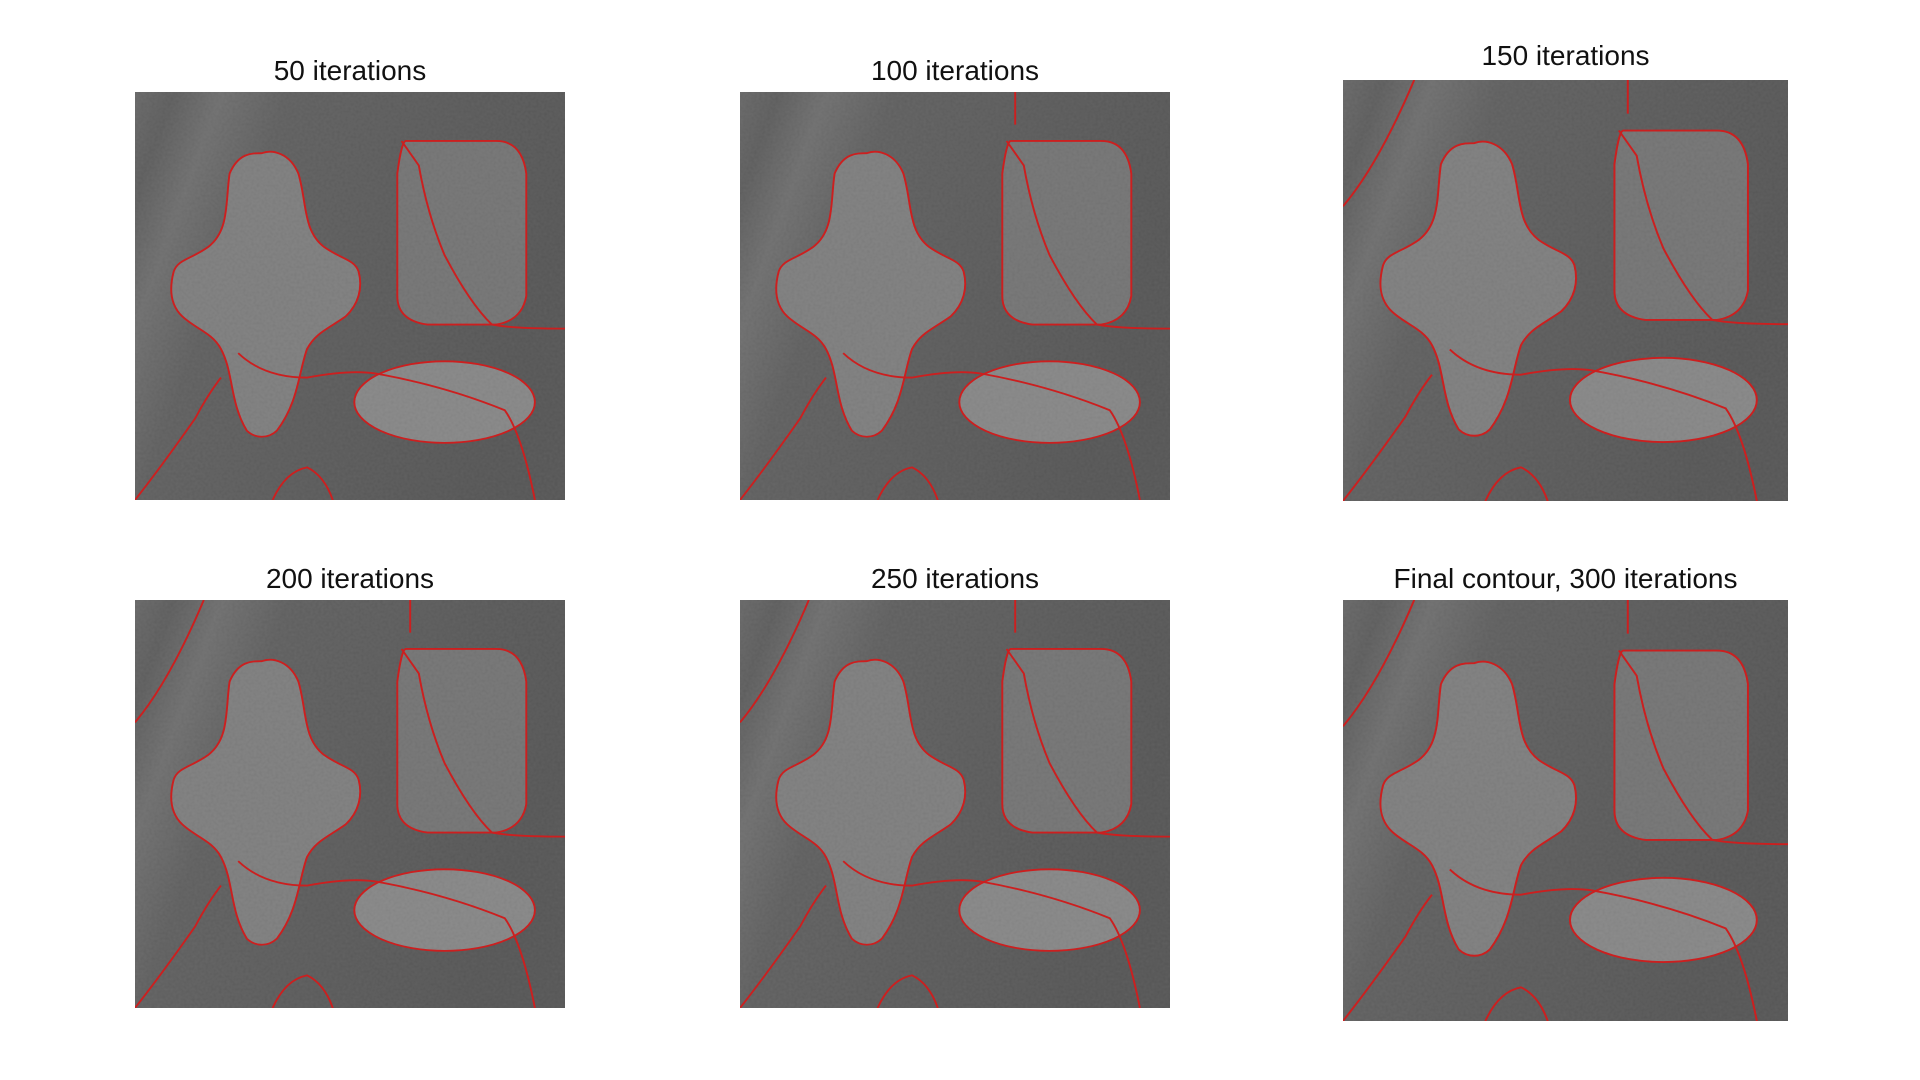 The image size is (1920, 1080). I want to click on panel-title: Final contour, 300 iterations, so click(1565, 579).